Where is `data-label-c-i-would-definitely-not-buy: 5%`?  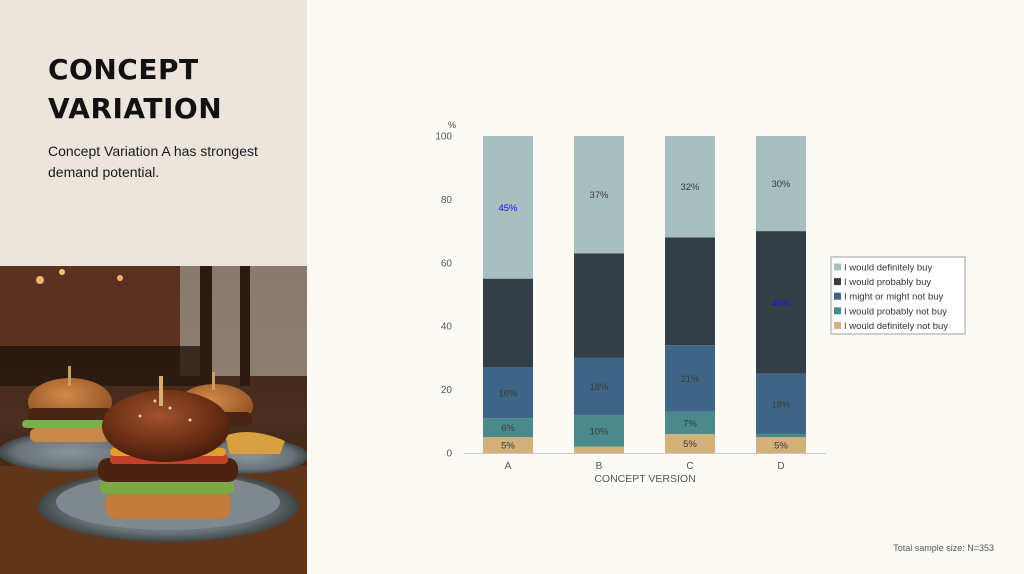 data-label-c-i-would-definitely-not-buy: 5% is located at coordinates (690, 444).